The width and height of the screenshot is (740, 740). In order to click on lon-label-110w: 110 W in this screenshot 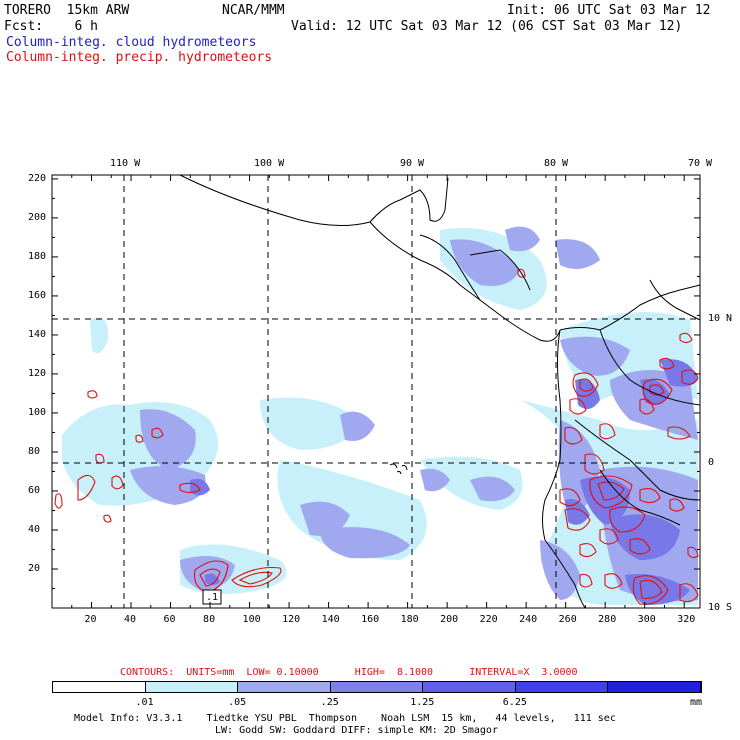, I will do `click(125, 163)`.